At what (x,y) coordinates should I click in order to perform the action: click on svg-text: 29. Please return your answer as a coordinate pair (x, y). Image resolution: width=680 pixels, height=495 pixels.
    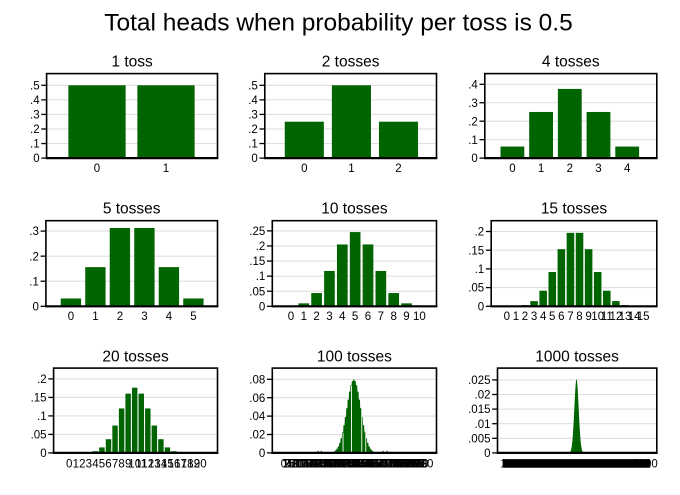
    Looking at the image, I should click on (324, 465).